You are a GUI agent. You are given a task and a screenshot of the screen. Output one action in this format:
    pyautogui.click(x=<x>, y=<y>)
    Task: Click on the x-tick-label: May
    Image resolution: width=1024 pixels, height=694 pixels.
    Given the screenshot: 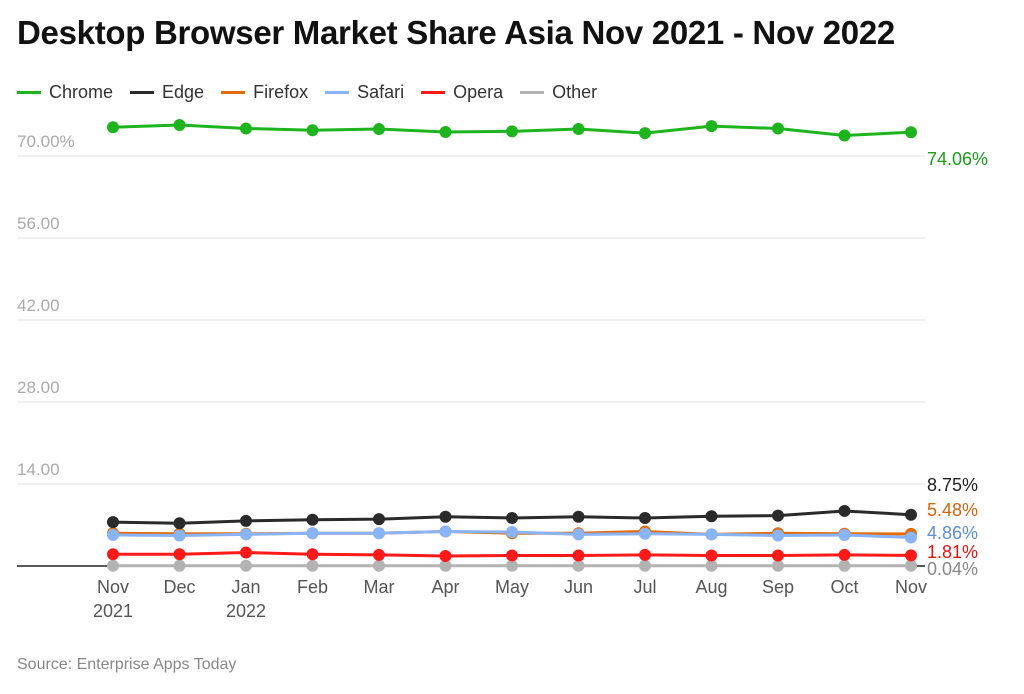 What is the action you would take?
    pyautogui.click(x=512, y=587)
    